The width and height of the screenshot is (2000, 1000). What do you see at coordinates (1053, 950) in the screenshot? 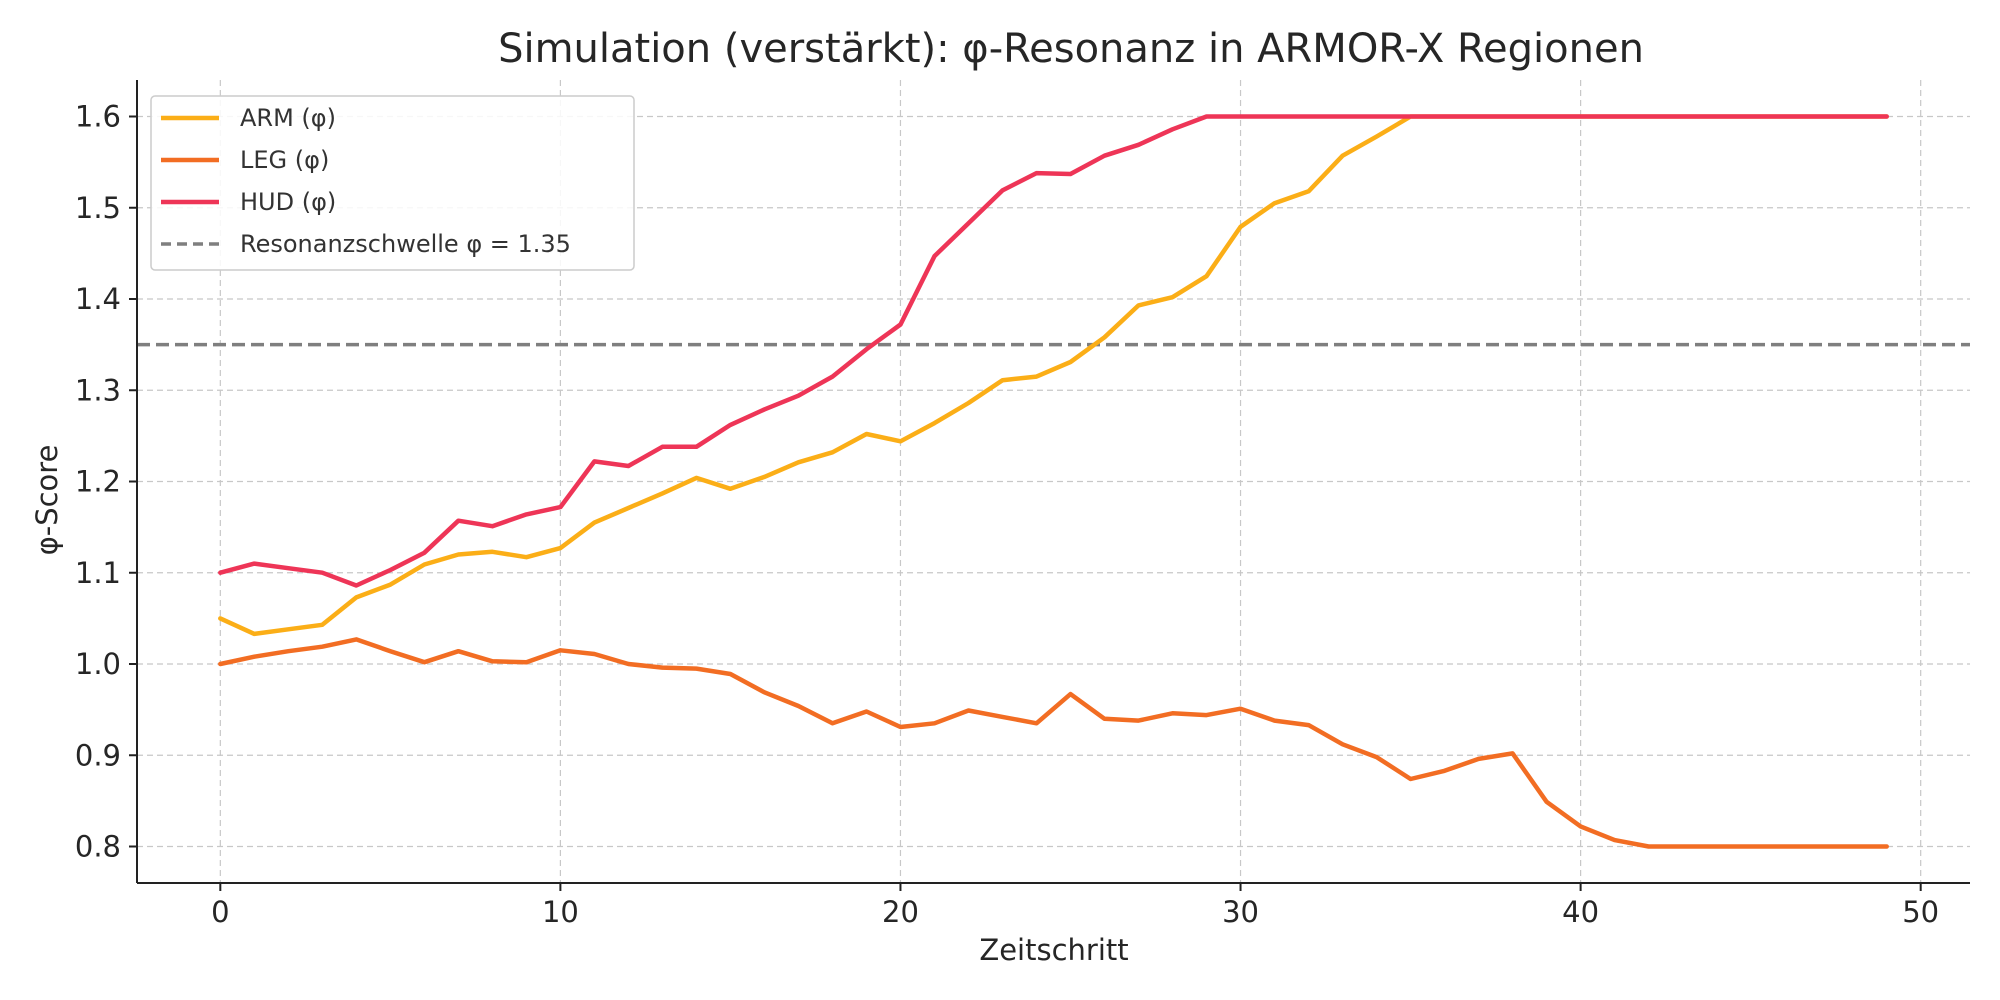
I see `x-axis-label: Zeitschritt` at bounding box center [1053, 950].